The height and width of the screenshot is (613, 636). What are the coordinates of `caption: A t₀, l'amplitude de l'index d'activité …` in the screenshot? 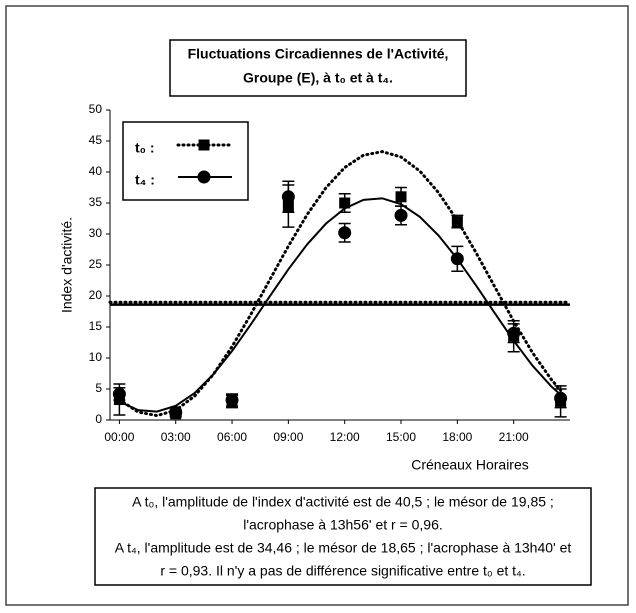 It's located at (343, 502).